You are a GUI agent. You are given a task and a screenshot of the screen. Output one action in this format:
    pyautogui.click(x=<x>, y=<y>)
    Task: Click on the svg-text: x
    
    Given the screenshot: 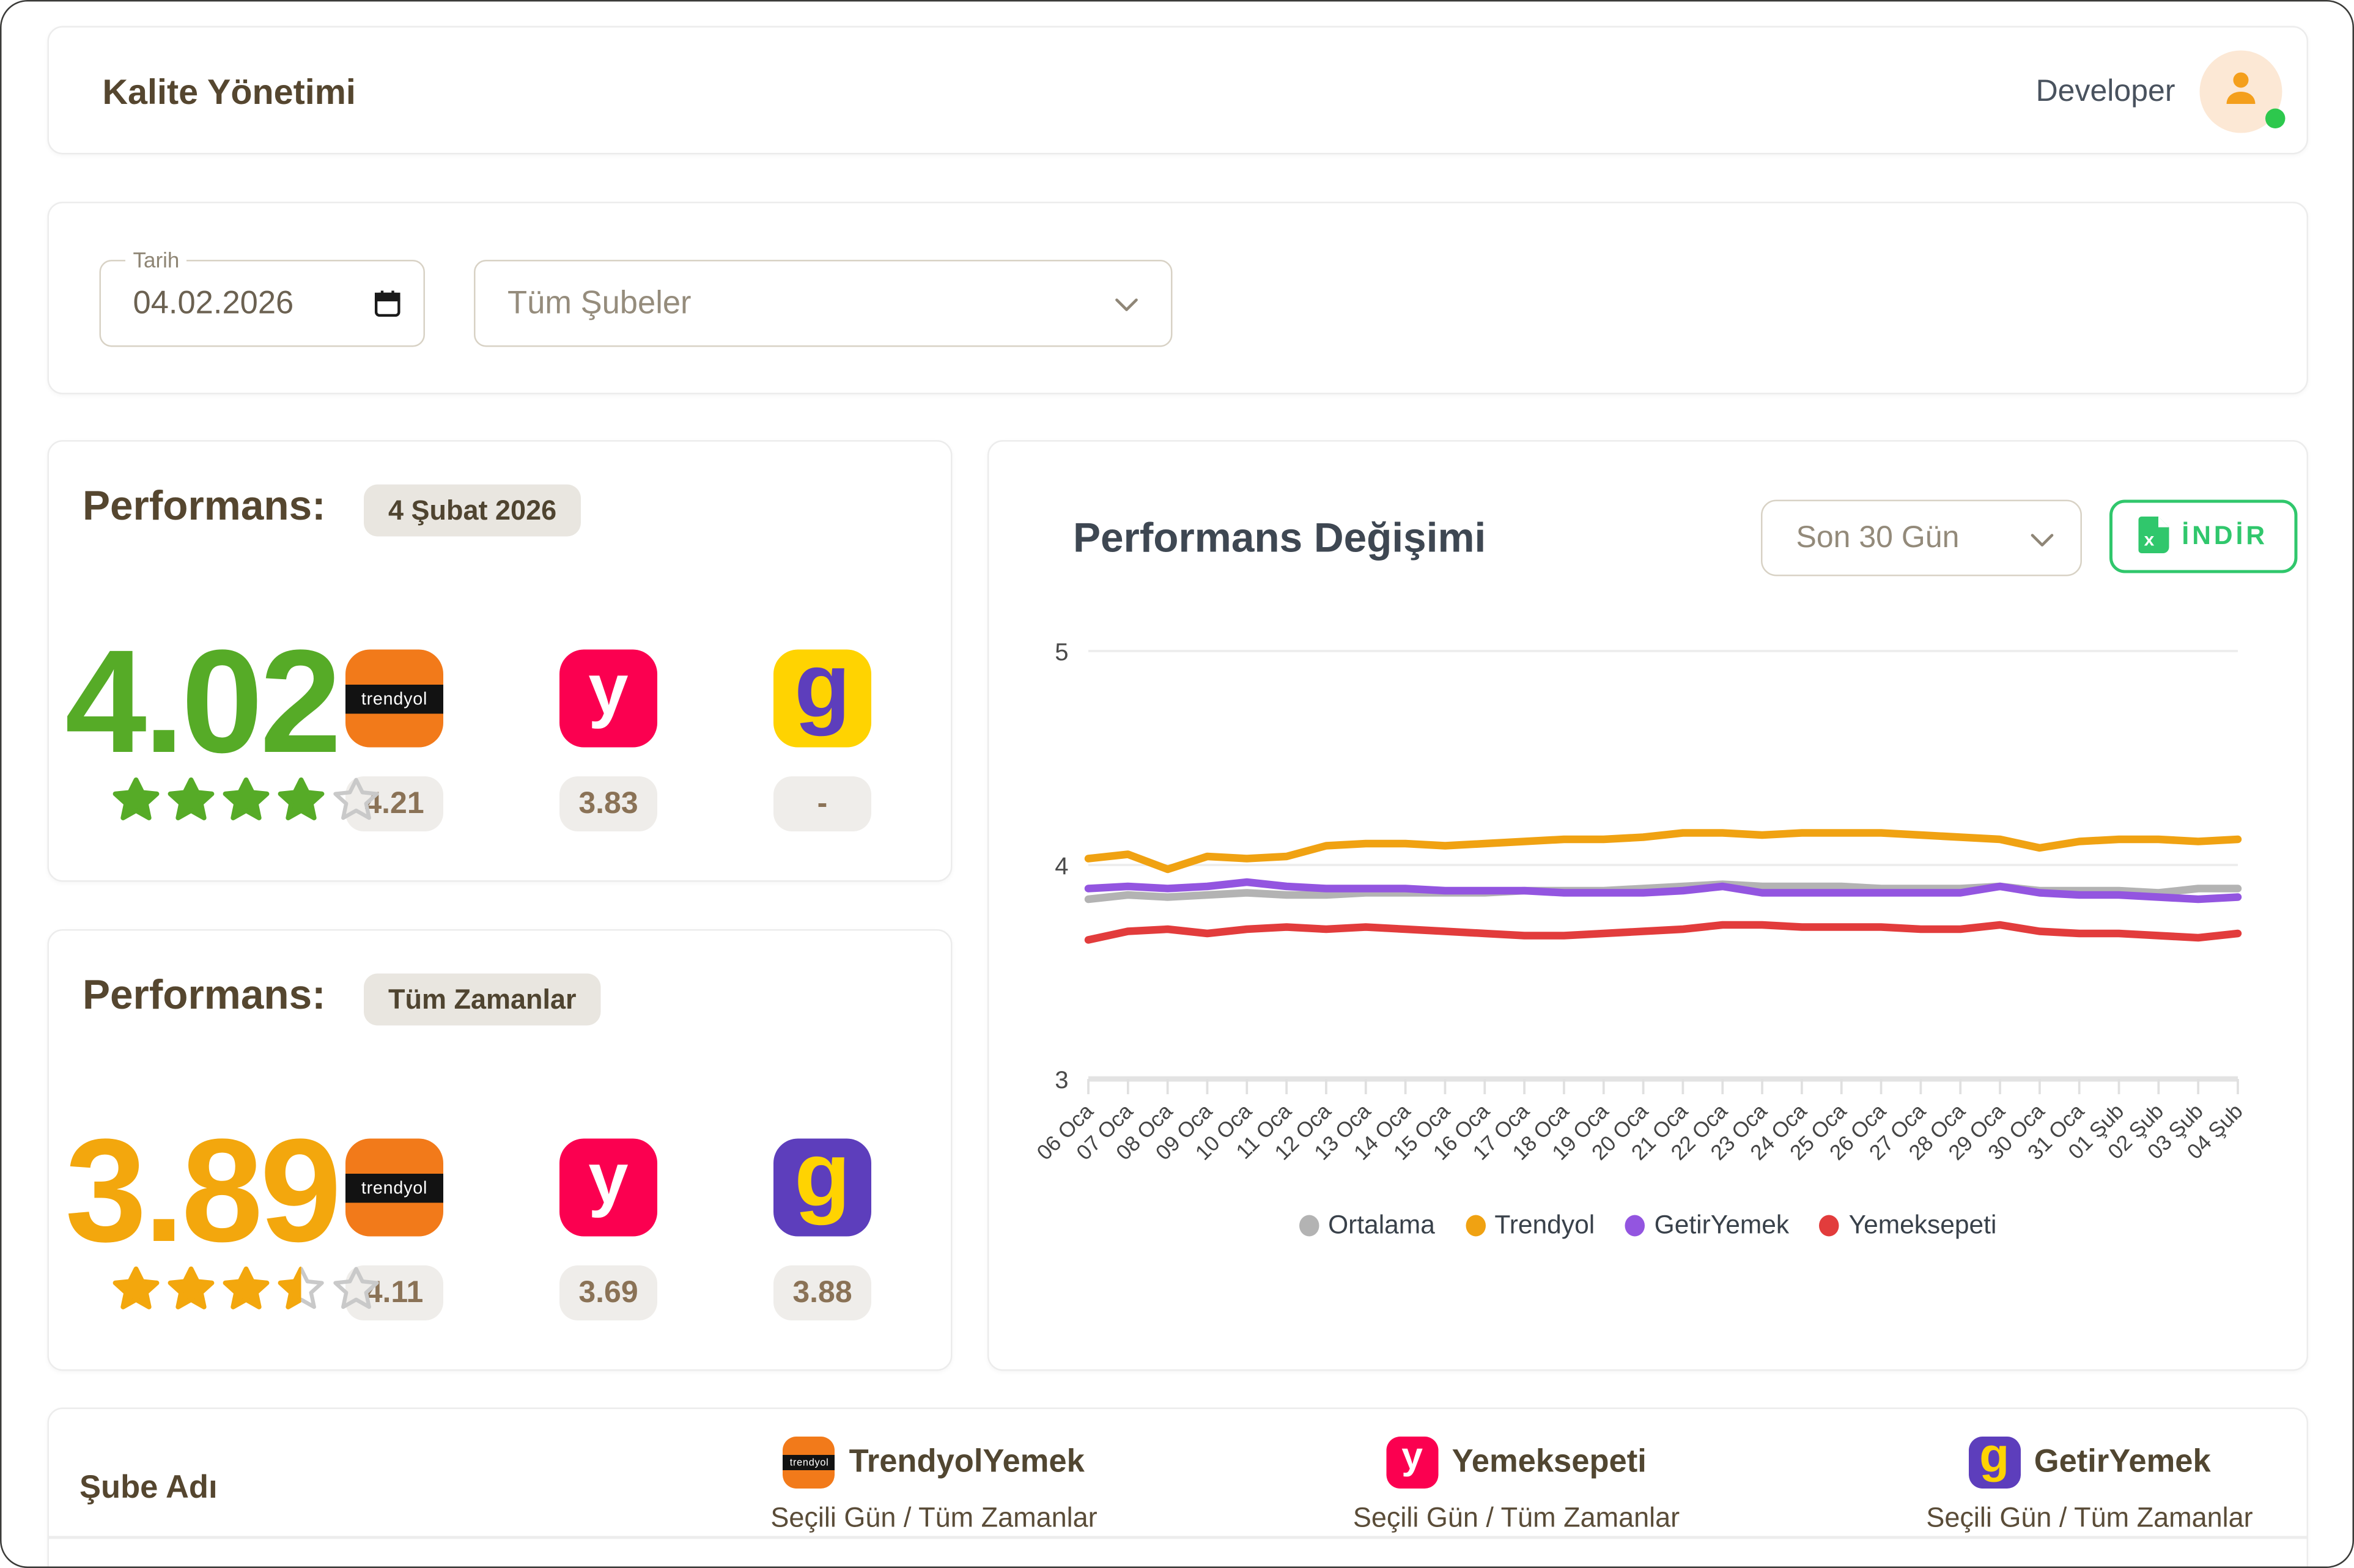 What is the action you would take?
    pyautogui.click(x=2150, y=539)
    